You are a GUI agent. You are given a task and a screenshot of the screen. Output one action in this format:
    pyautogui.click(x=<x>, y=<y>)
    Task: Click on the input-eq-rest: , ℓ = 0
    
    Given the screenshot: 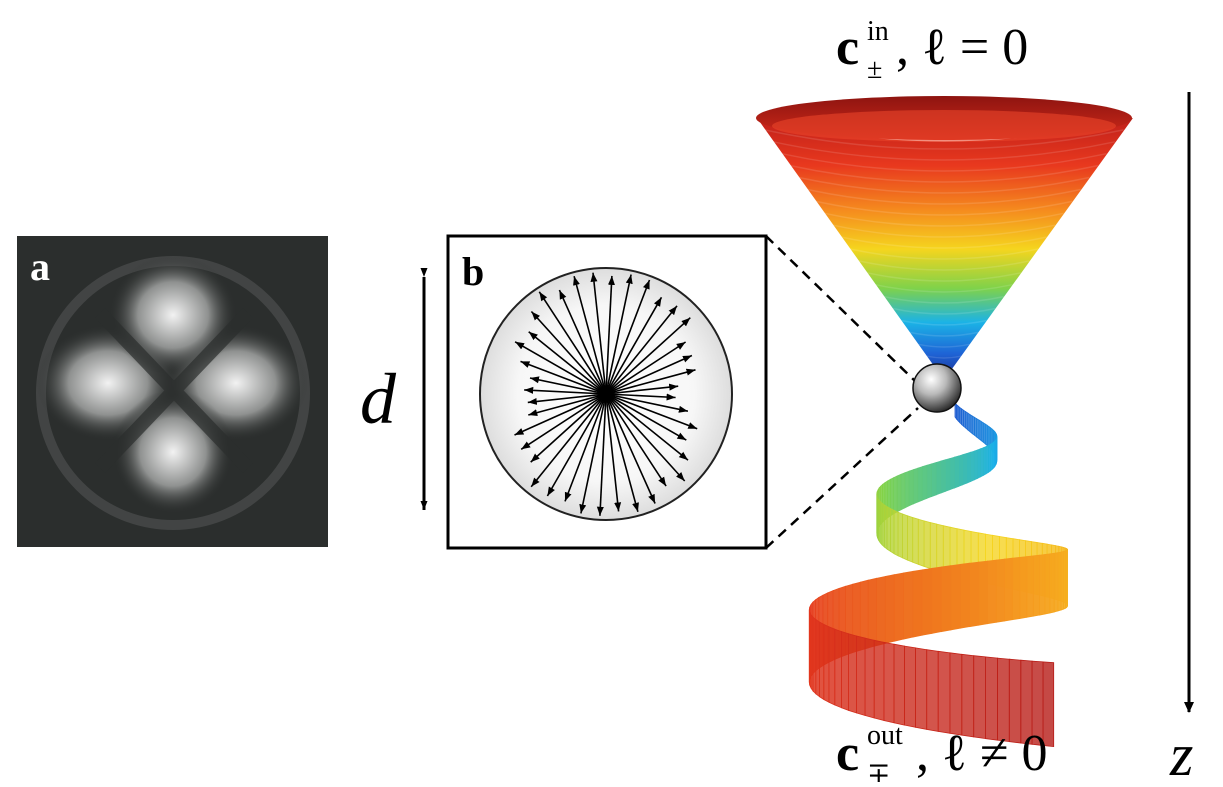 What is the action you would take?
    pyautogui.click(x=962, y=47)
    